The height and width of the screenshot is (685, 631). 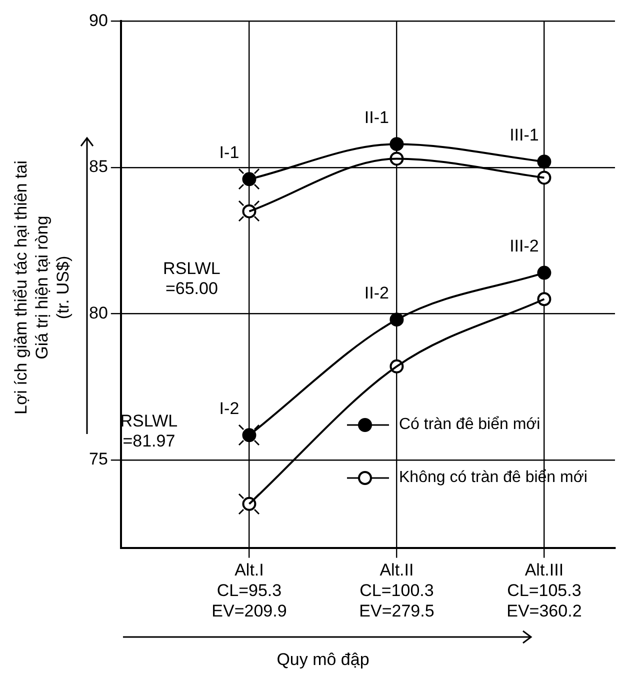 What do you see at coordinates (524, 246) in the screenshot?
I see `annotation: III-2` at bounding box center [524, 246].